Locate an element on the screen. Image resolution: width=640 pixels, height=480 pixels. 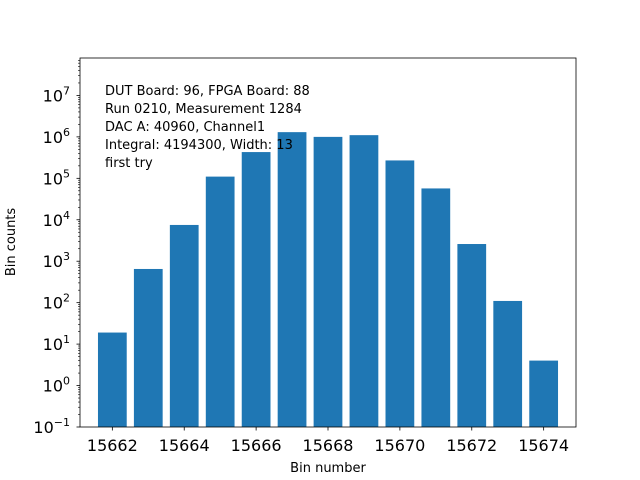
x-tick-label: 15674 is located at coordinates (543, 445).